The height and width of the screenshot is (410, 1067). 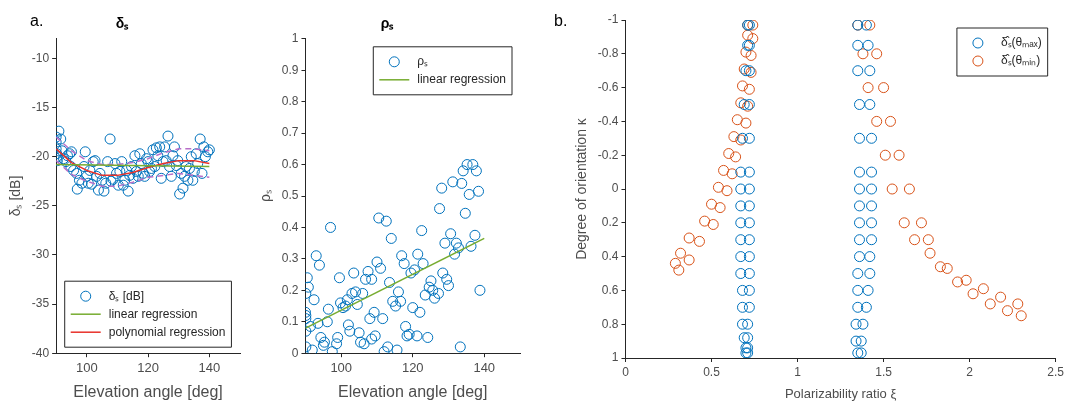 I want to click on y-axis-title: δₛ [dB], so click(x=15, y=196).